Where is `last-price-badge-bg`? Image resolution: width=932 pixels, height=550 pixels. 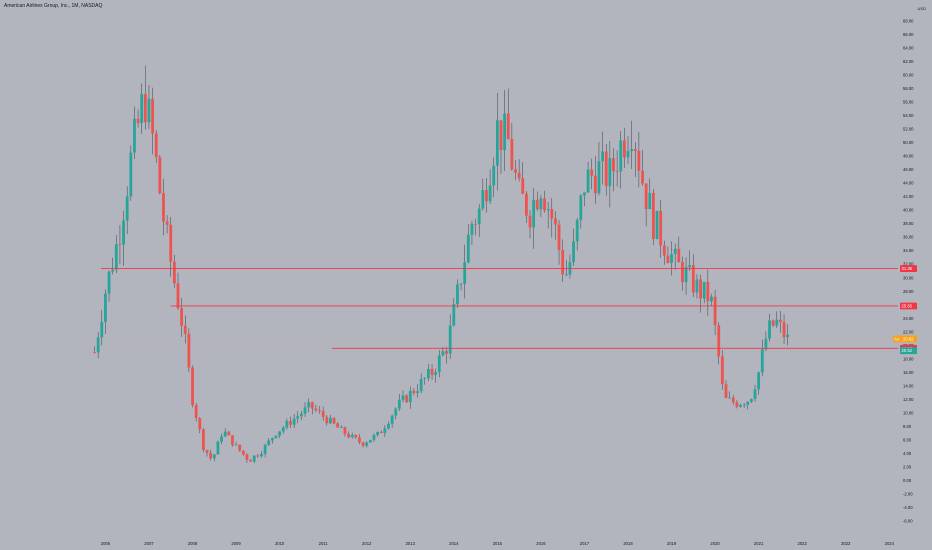 last-price-badge-bg is located at coordinates (905, 339).